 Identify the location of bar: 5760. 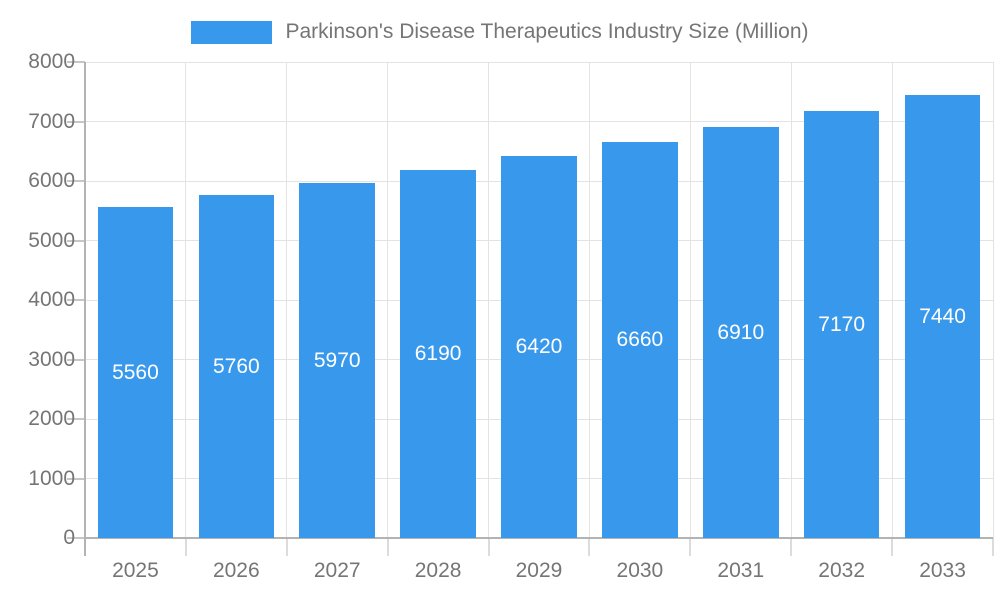
(236, 366).